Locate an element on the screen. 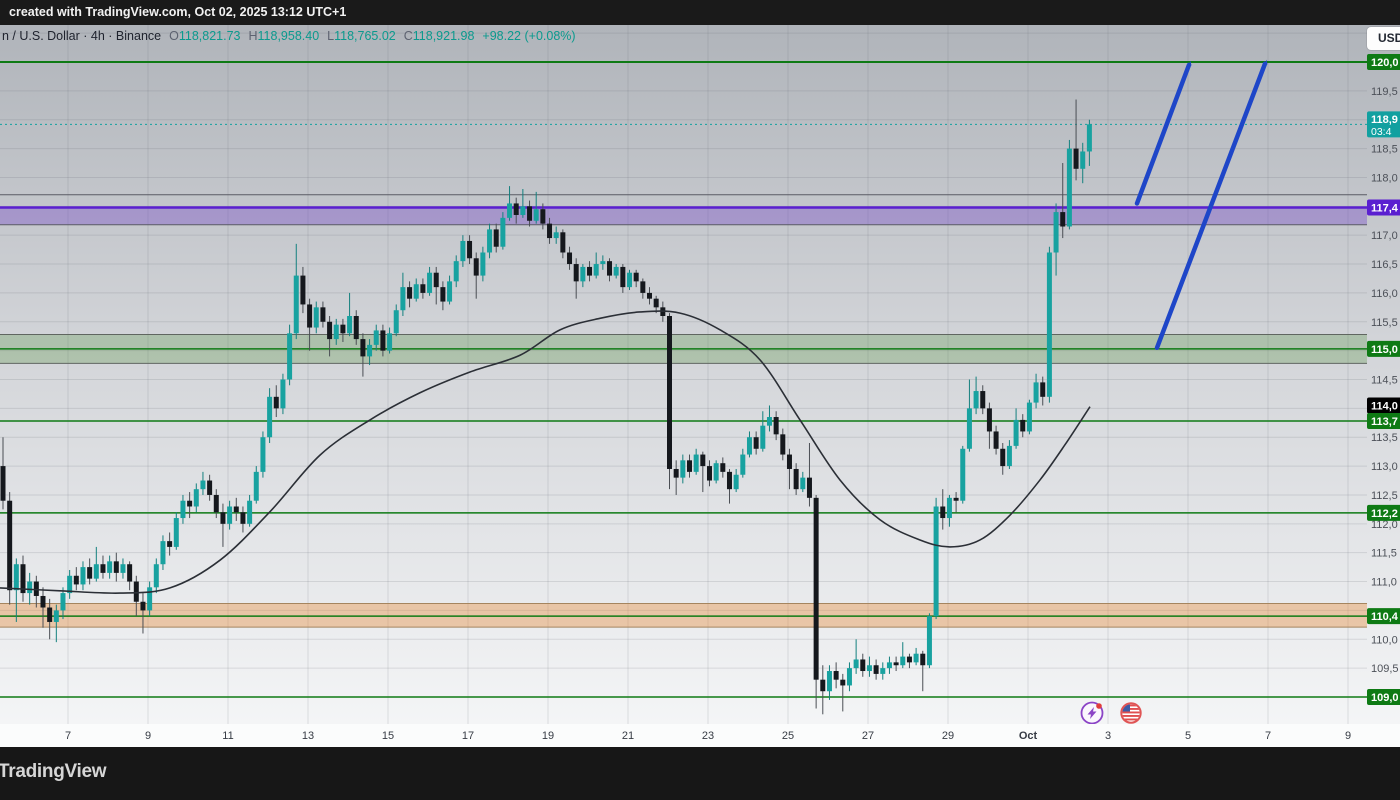  time-axis-label: 7 is located at coordinates (1268, 736).